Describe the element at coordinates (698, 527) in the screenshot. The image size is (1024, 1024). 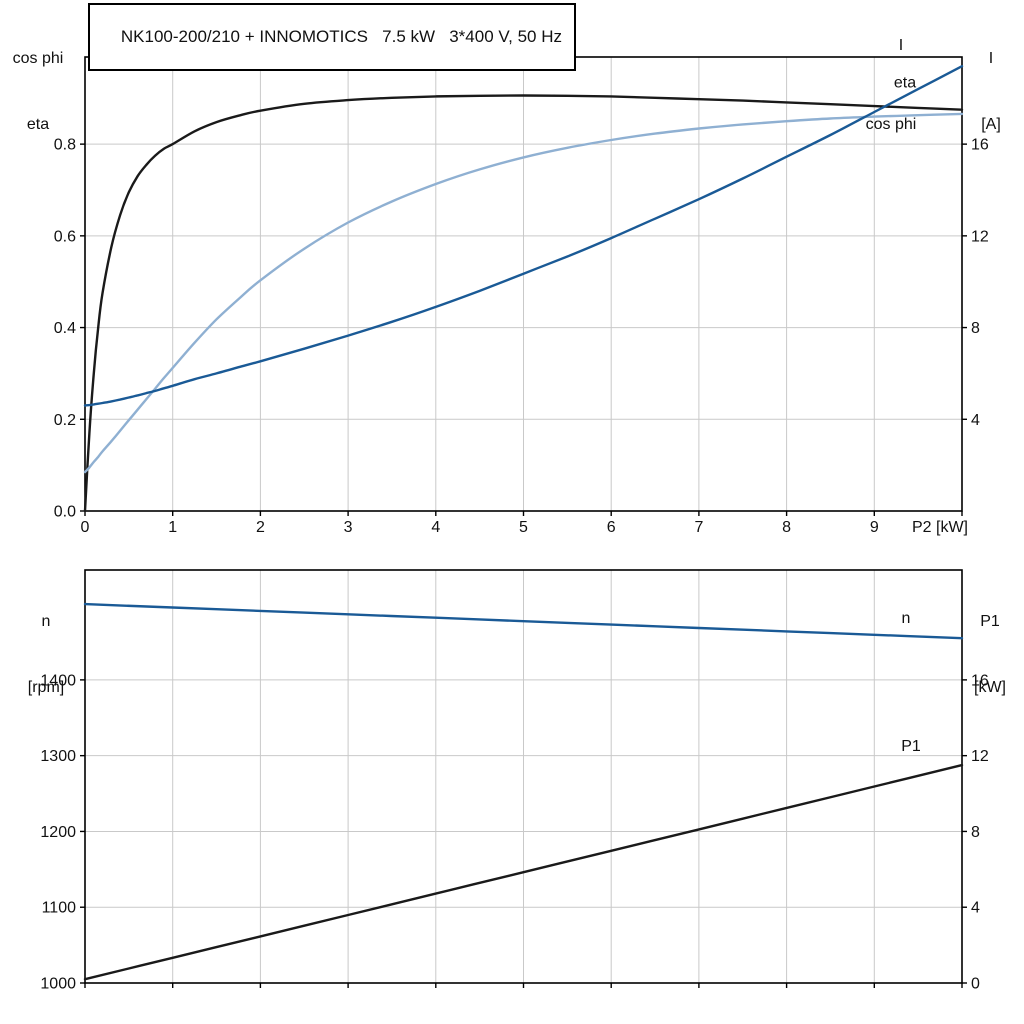
I see `x-tick-label: 7` at that location.